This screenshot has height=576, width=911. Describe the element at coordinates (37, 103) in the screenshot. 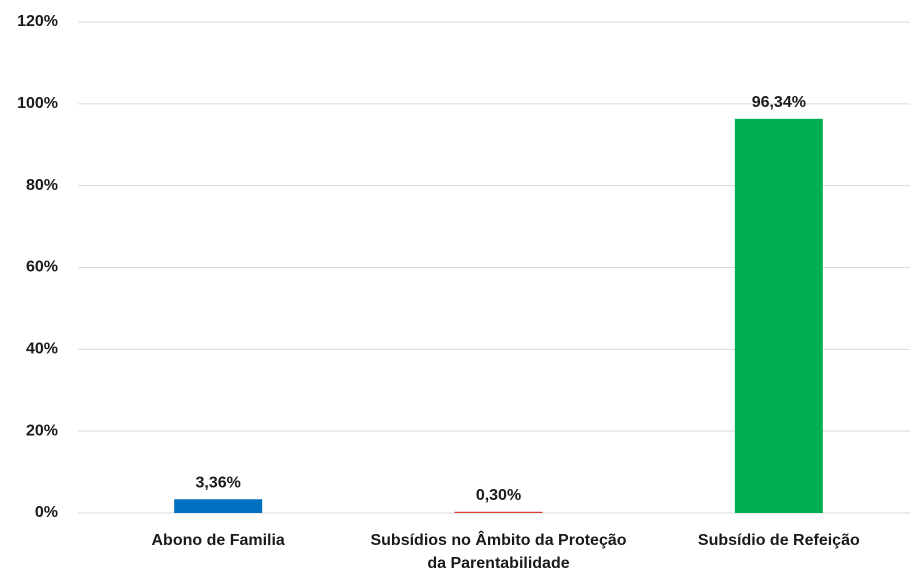

I see `y-tick-label: 100%` at that location.